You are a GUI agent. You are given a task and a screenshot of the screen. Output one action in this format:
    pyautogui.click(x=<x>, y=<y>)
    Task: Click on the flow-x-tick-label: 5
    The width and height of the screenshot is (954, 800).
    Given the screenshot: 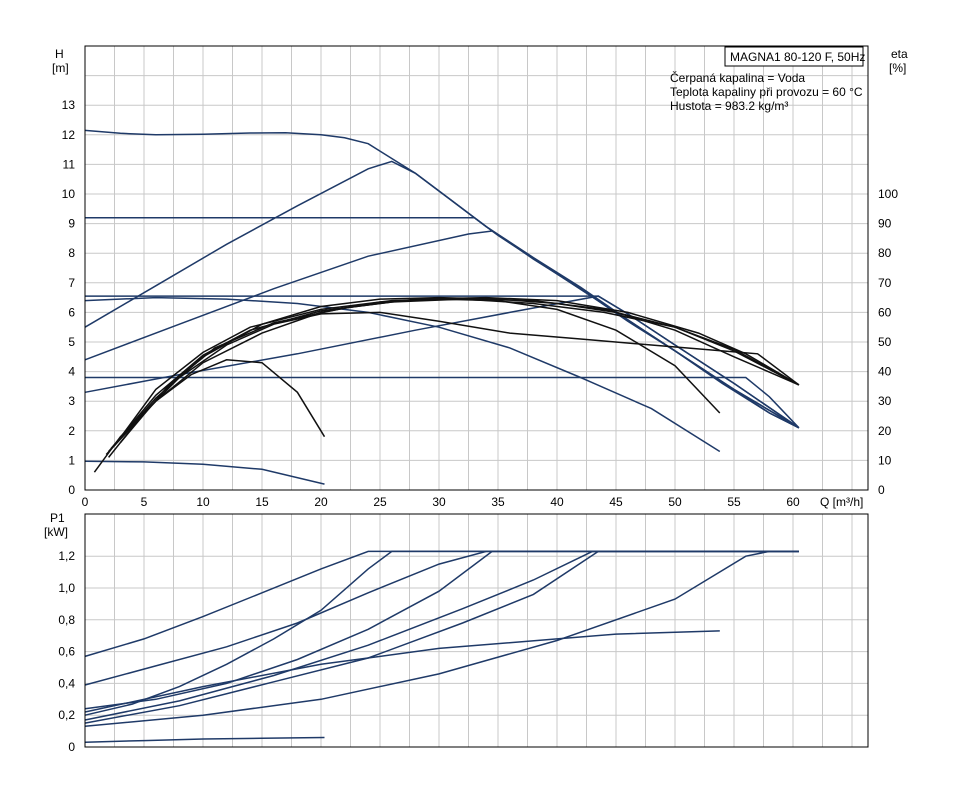 What is the action you would take?
    pyautogui.click(x=144, y=502)
    